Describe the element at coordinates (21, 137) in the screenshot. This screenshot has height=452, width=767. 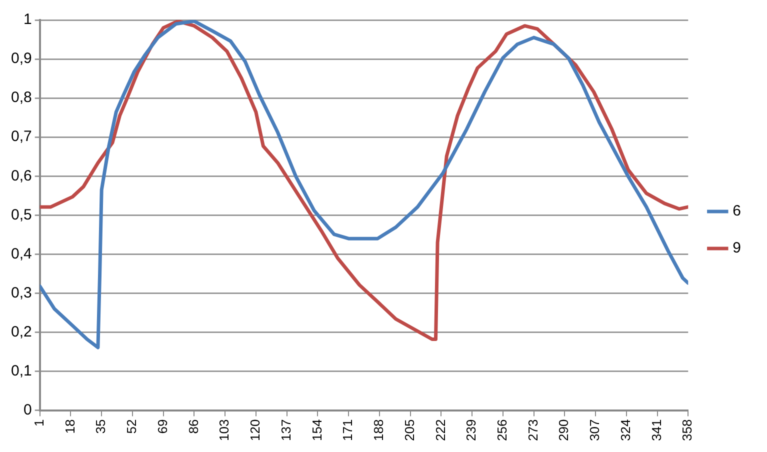
I see `y-tick-label: 0,7` at that location.